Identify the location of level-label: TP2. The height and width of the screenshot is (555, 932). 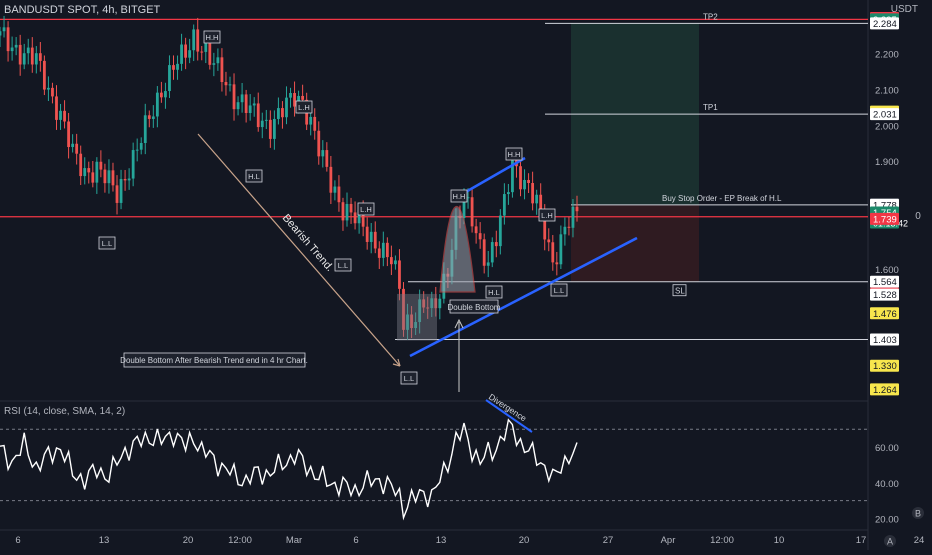
(710, 16).